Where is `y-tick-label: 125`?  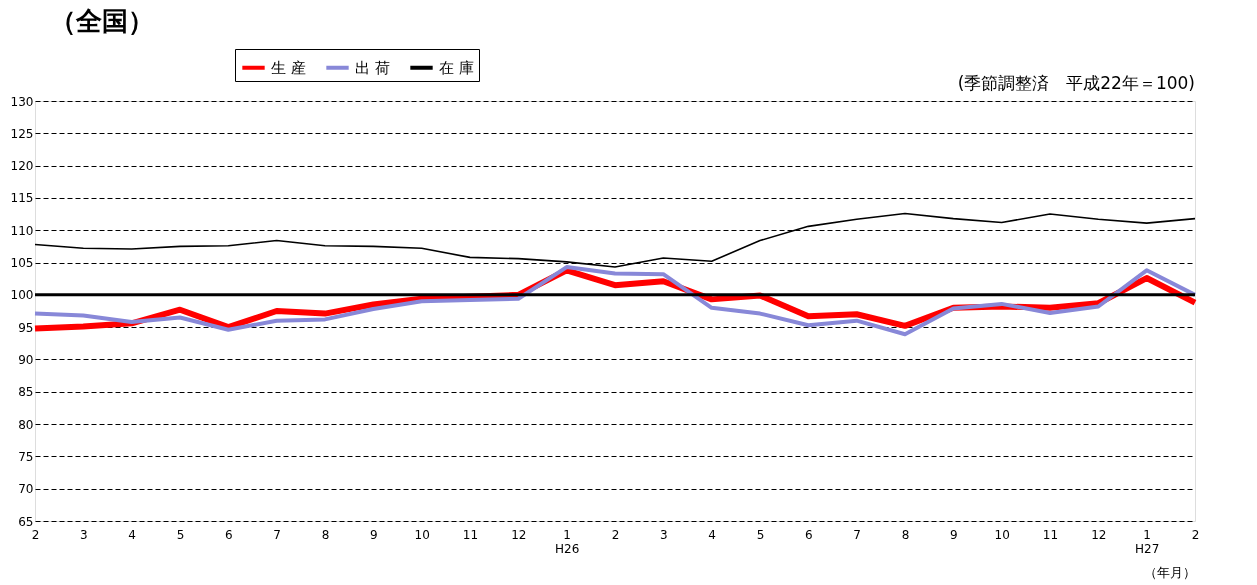
y-tick-label: 125 is located at coordinates (22, 133).